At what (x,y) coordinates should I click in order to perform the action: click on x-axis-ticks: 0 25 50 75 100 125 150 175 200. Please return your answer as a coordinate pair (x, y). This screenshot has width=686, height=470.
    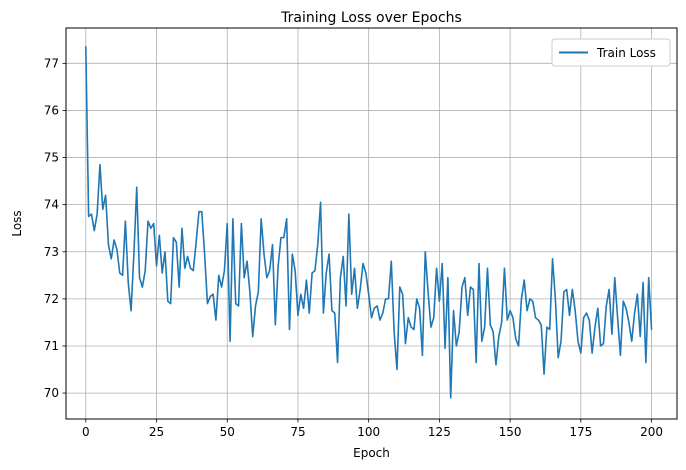
    Looking at the image, I should click on (372, 429).